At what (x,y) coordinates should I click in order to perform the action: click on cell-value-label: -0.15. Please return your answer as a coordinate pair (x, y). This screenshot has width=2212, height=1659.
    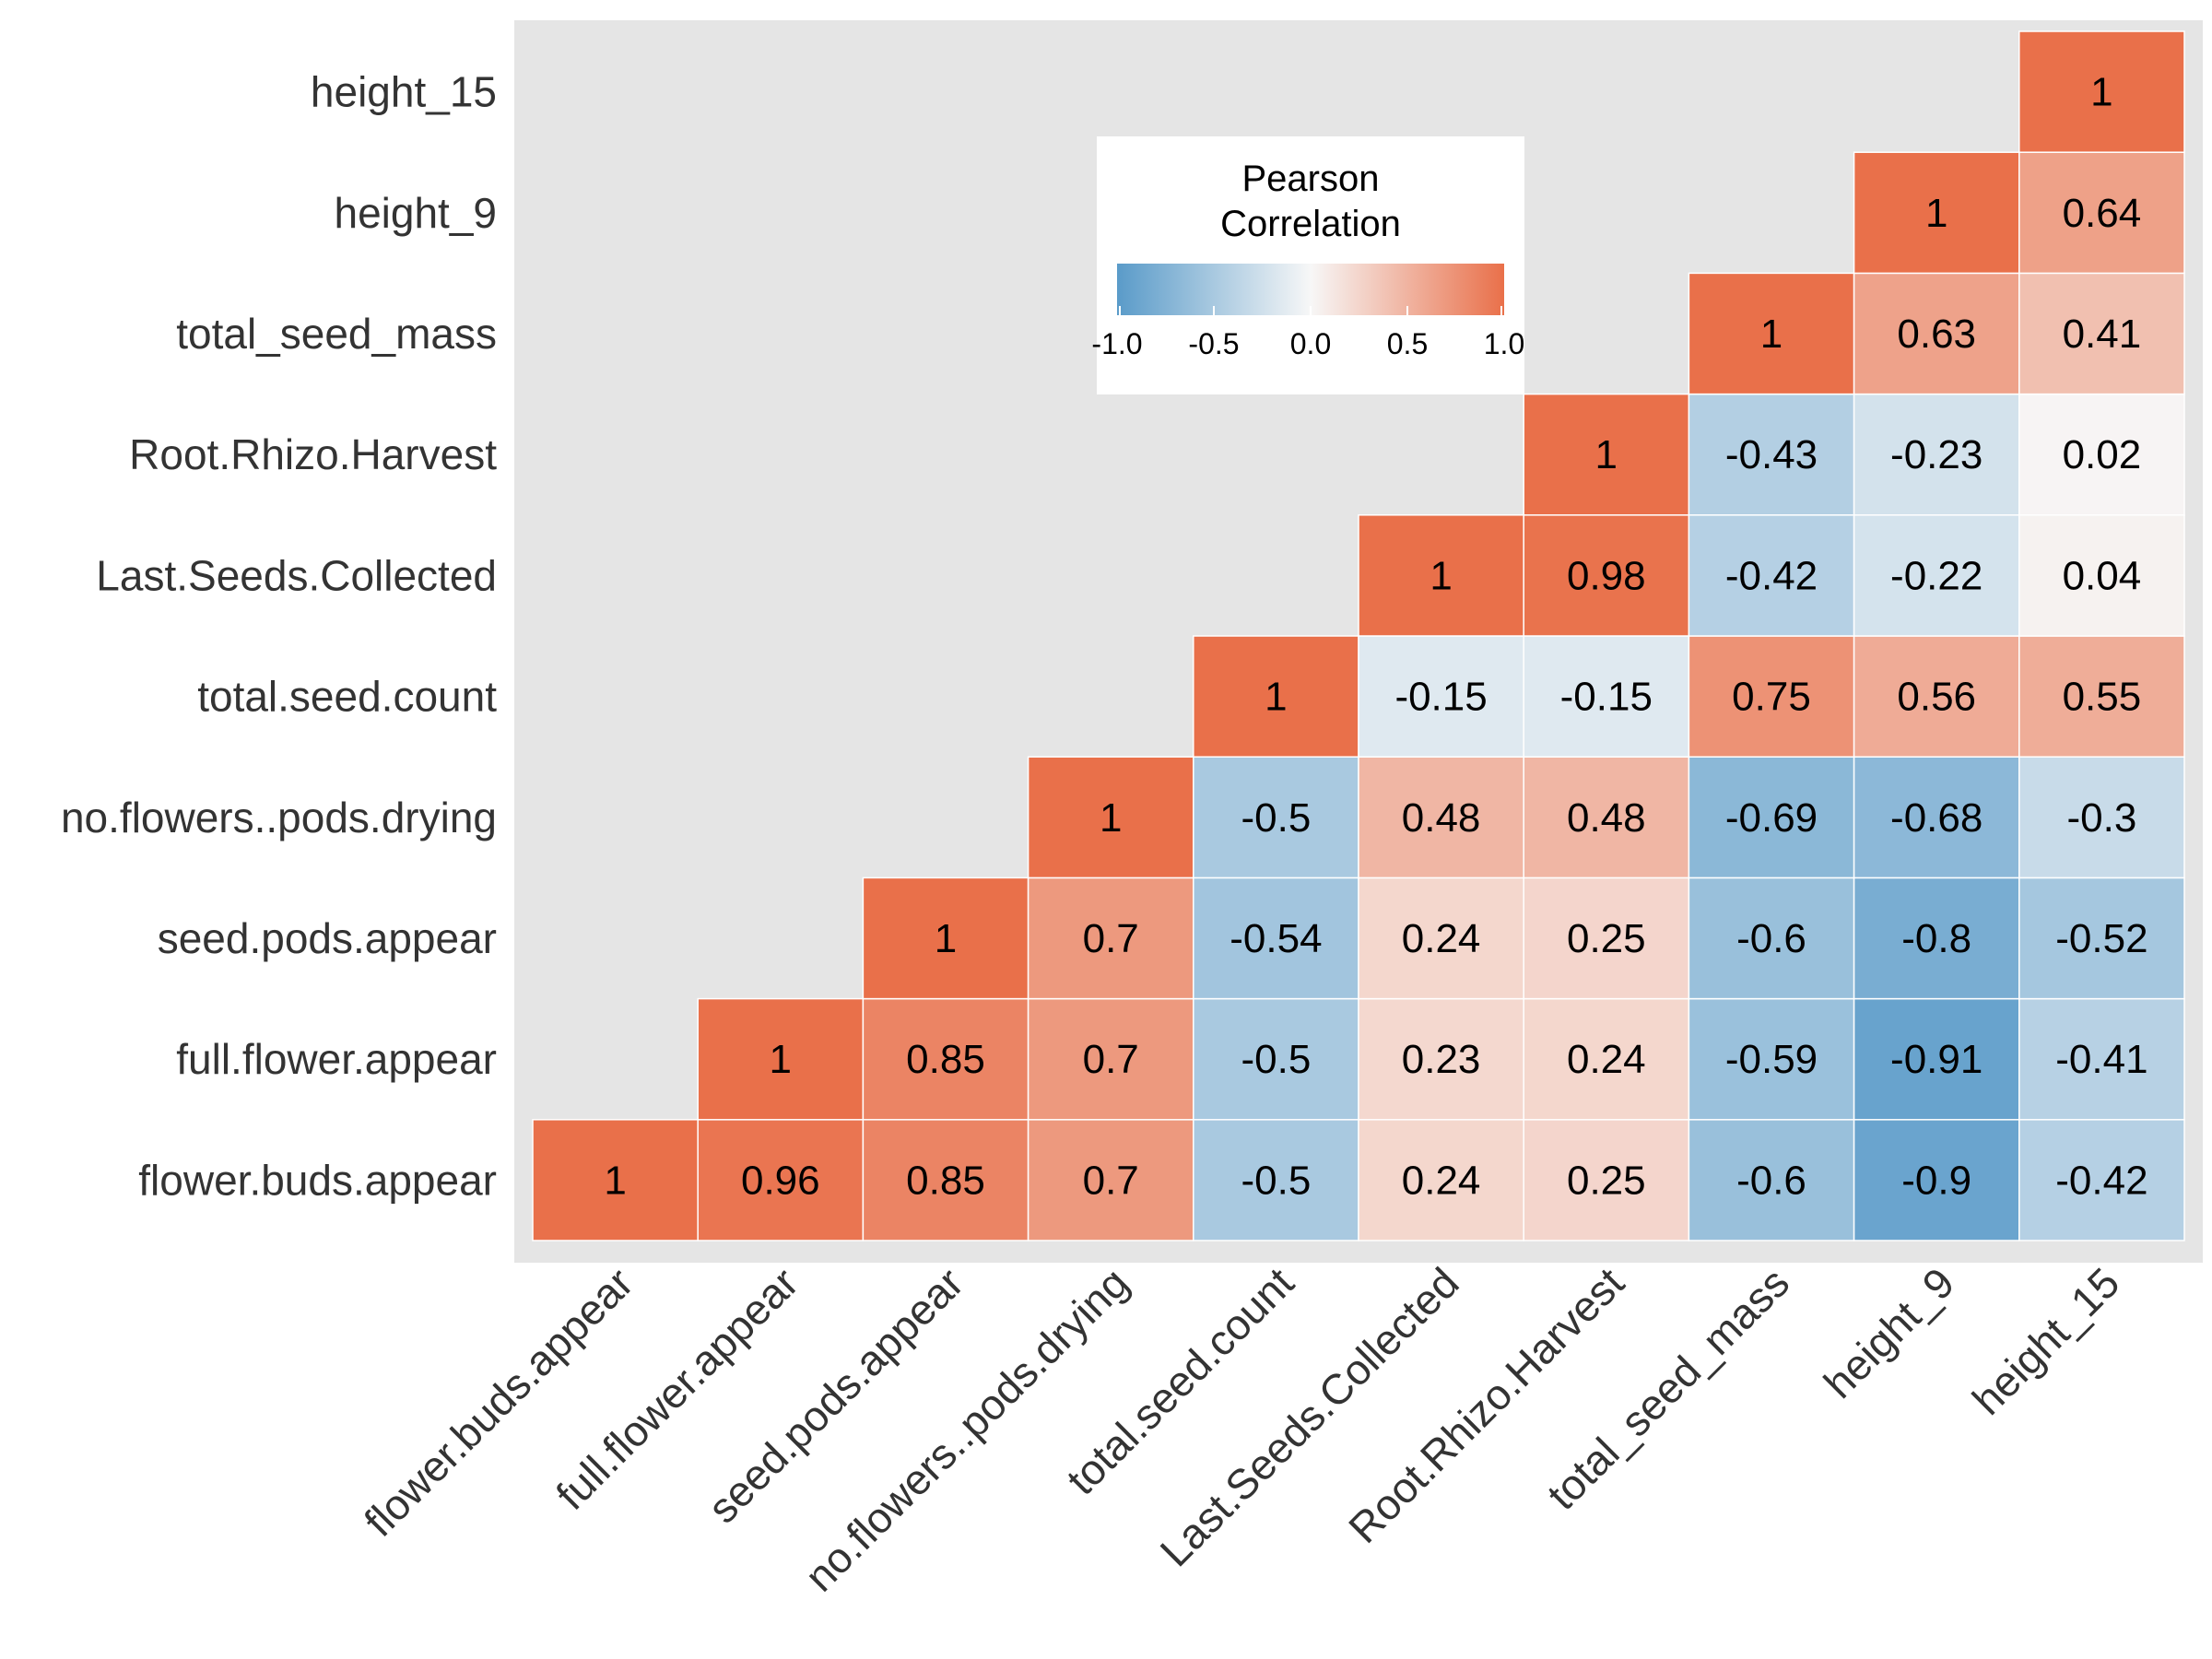
    Looking at the image, I should click on (1606, 697).